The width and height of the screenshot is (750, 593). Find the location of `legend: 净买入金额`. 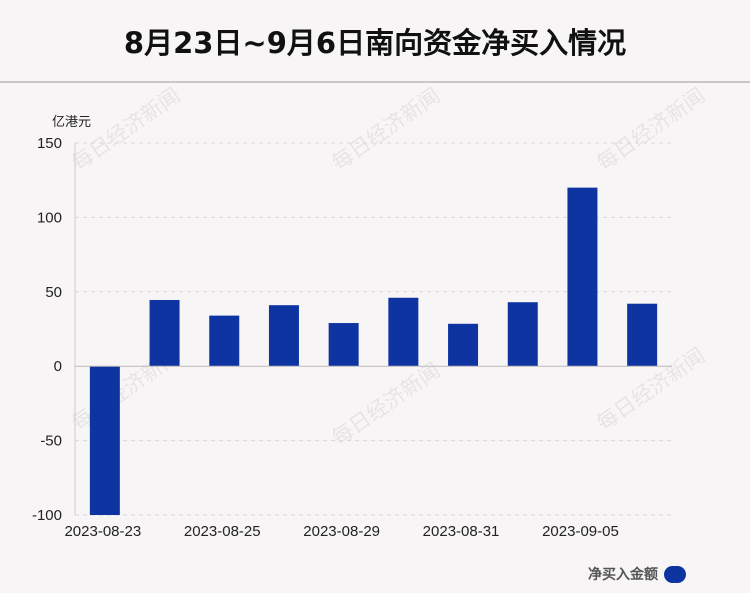

legend: 净买入金额 is located at coordinates (637, 574).